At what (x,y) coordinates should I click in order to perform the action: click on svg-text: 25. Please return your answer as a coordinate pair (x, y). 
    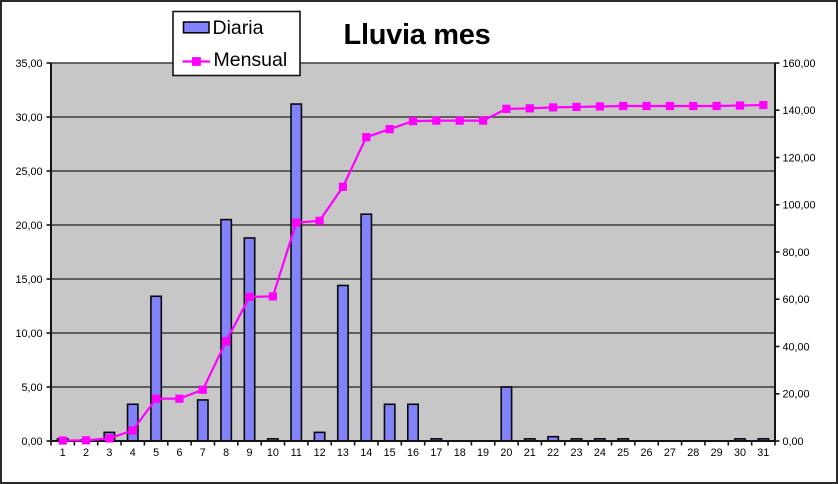
    Looking at the image, I should click on (623, 453).